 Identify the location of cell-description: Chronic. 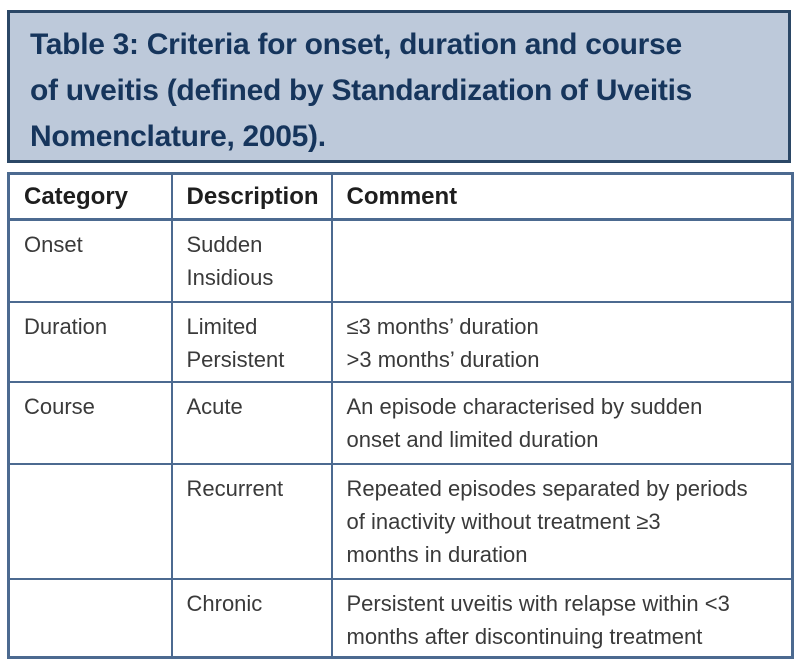
(251, 618).